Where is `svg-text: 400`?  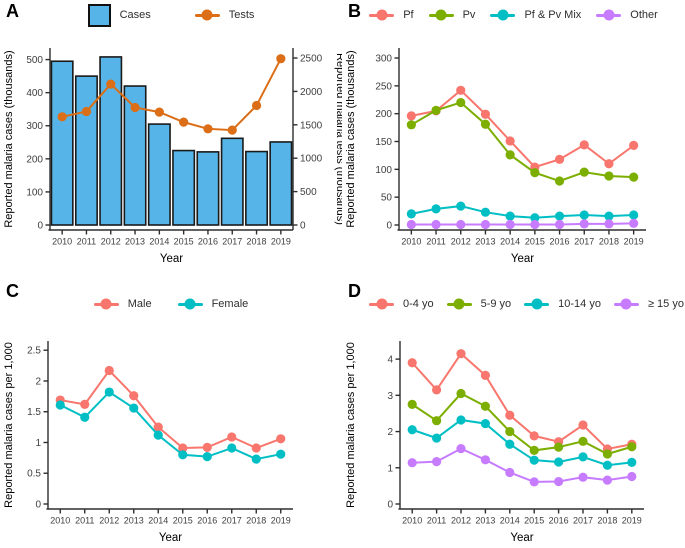
svg-text: 400 is located at coordinates (34, 93).